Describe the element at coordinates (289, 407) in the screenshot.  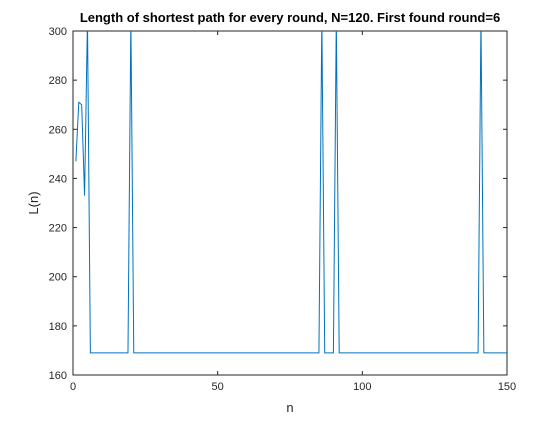
I see `x-axis-label: n` at that location.